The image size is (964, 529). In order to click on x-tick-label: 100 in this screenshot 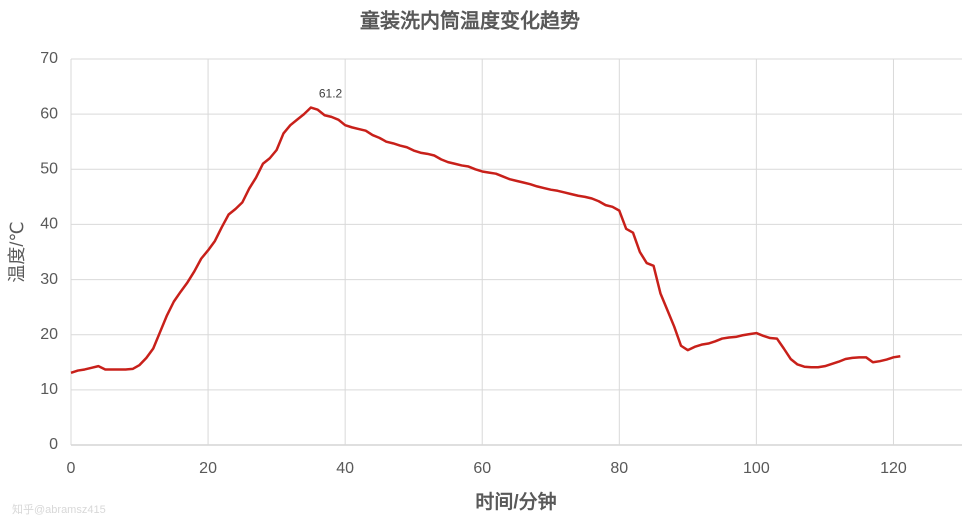, I will do `click(756, 468)`.